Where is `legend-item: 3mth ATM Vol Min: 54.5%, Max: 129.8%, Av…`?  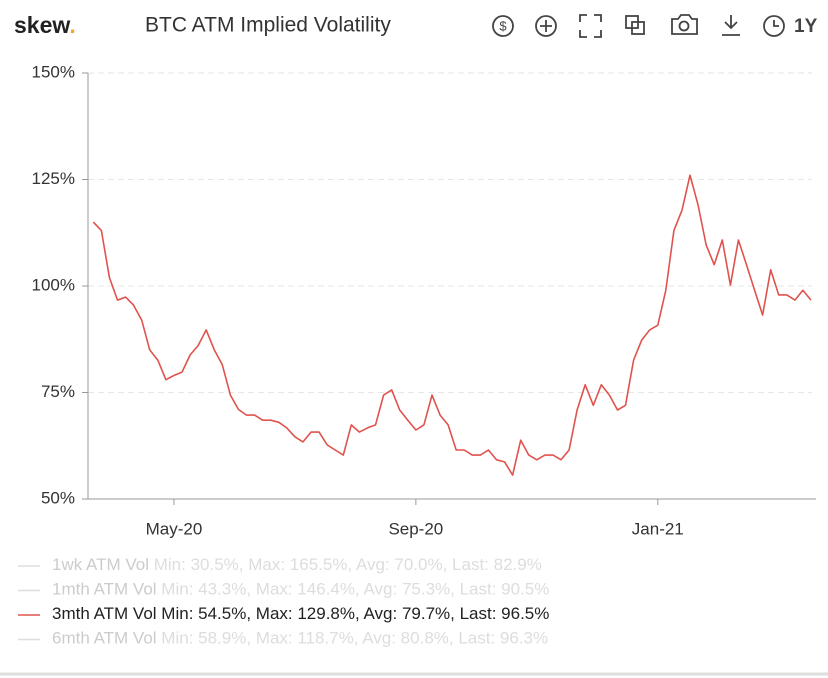
legend-item: 3mth ATM Vol Min: 54.5%, Max: 129.8%, Av… is located at coordinates (283, 613).